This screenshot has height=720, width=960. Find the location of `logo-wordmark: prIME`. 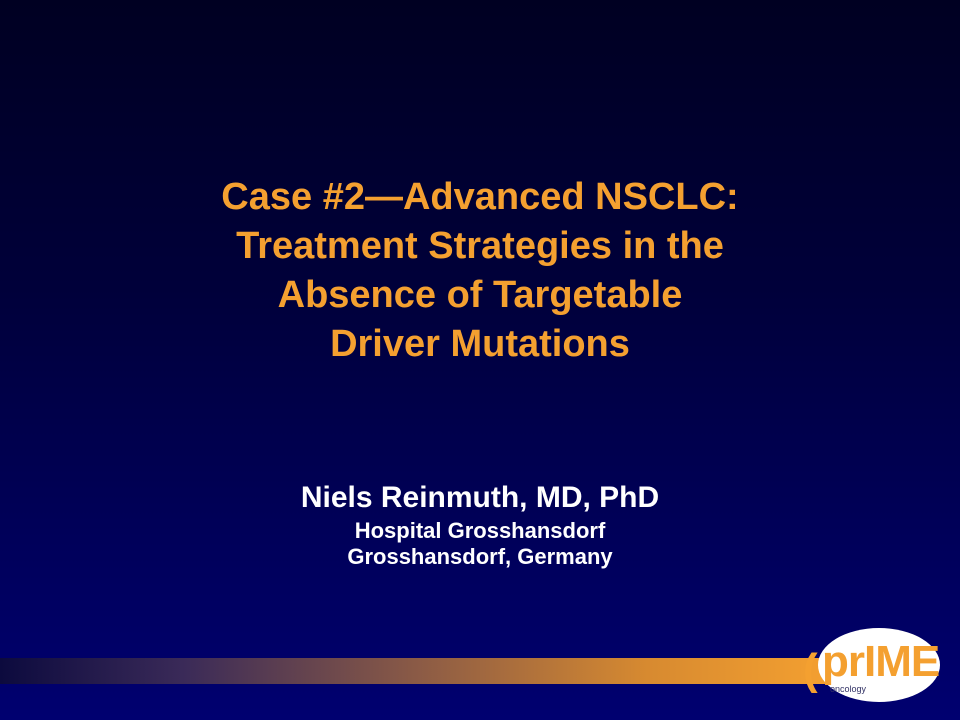

logo-wordmark: prIME is located at coordinates (881, 661).